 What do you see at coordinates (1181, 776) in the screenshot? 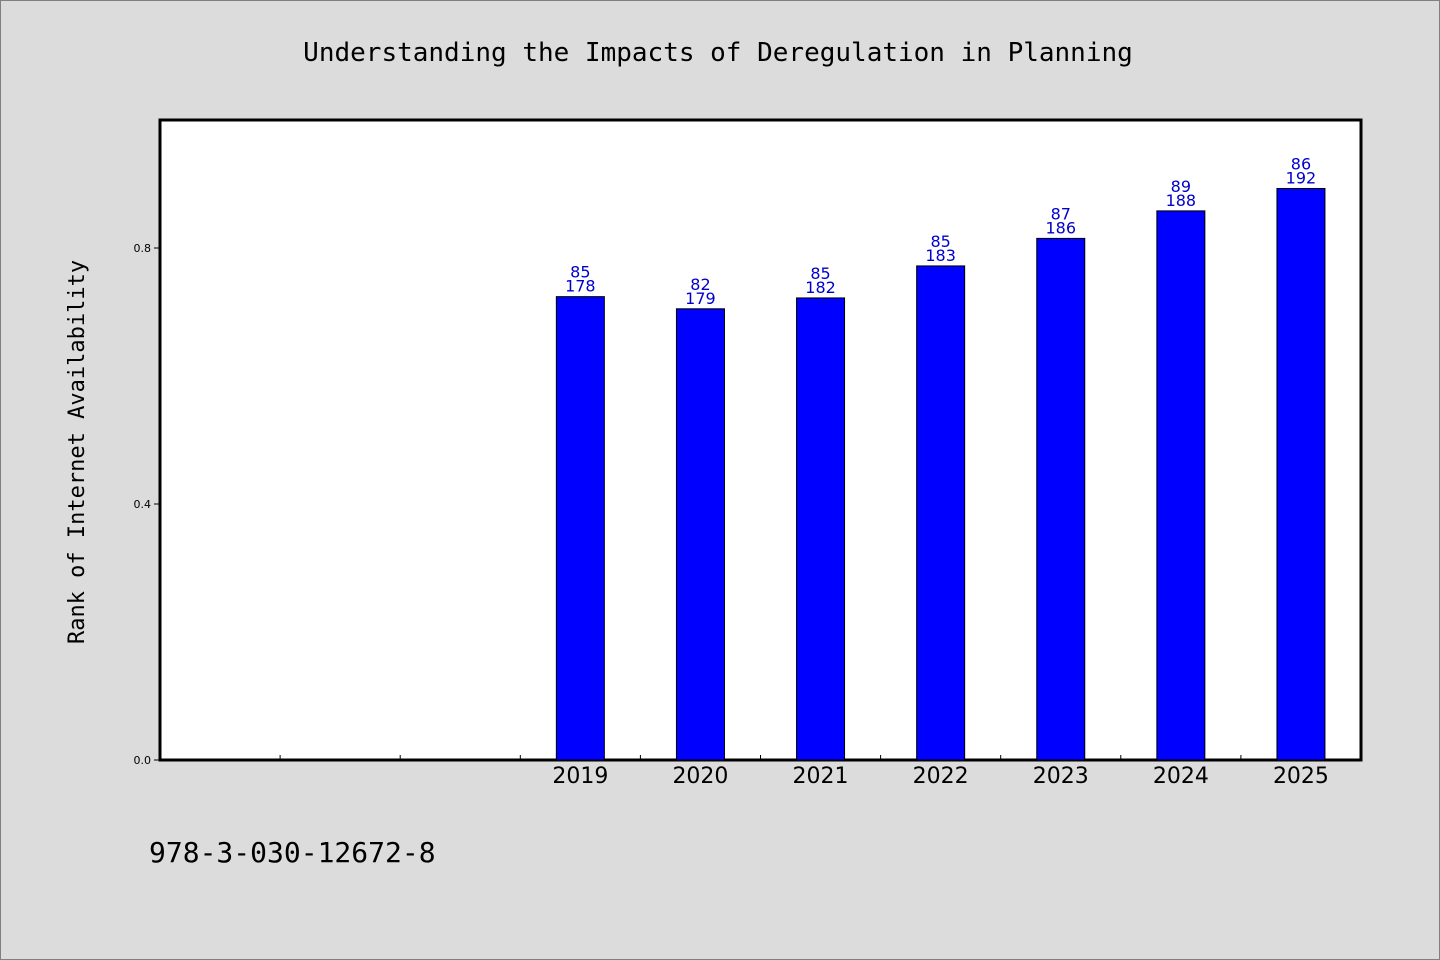
I see `x-tick-label: 2024` at bounding box center [1181, 776].